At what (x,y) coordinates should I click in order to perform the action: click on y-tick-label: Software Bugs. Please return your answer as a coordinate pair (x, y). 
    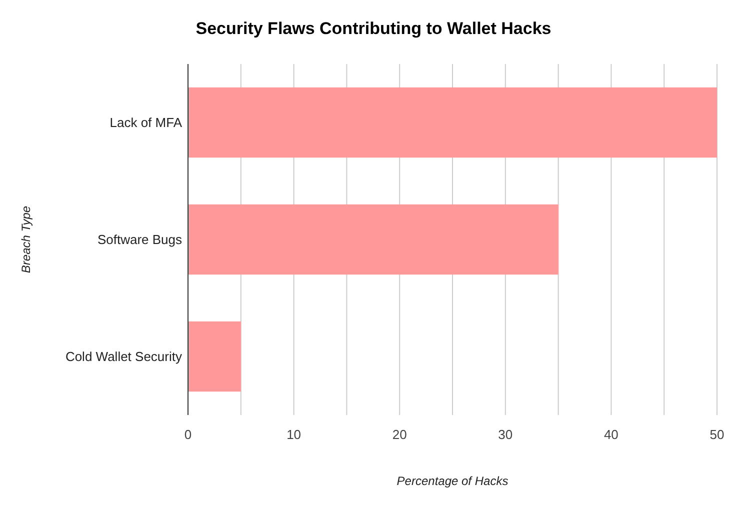
    Looking at the image, I should click on (139, 240).